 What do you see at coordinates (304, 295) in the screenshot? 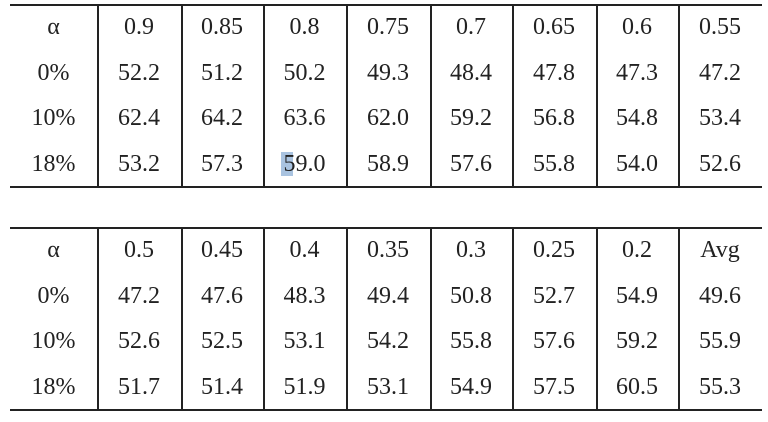
I see `table-cell: 48.3` at bounding box center [304, 295].